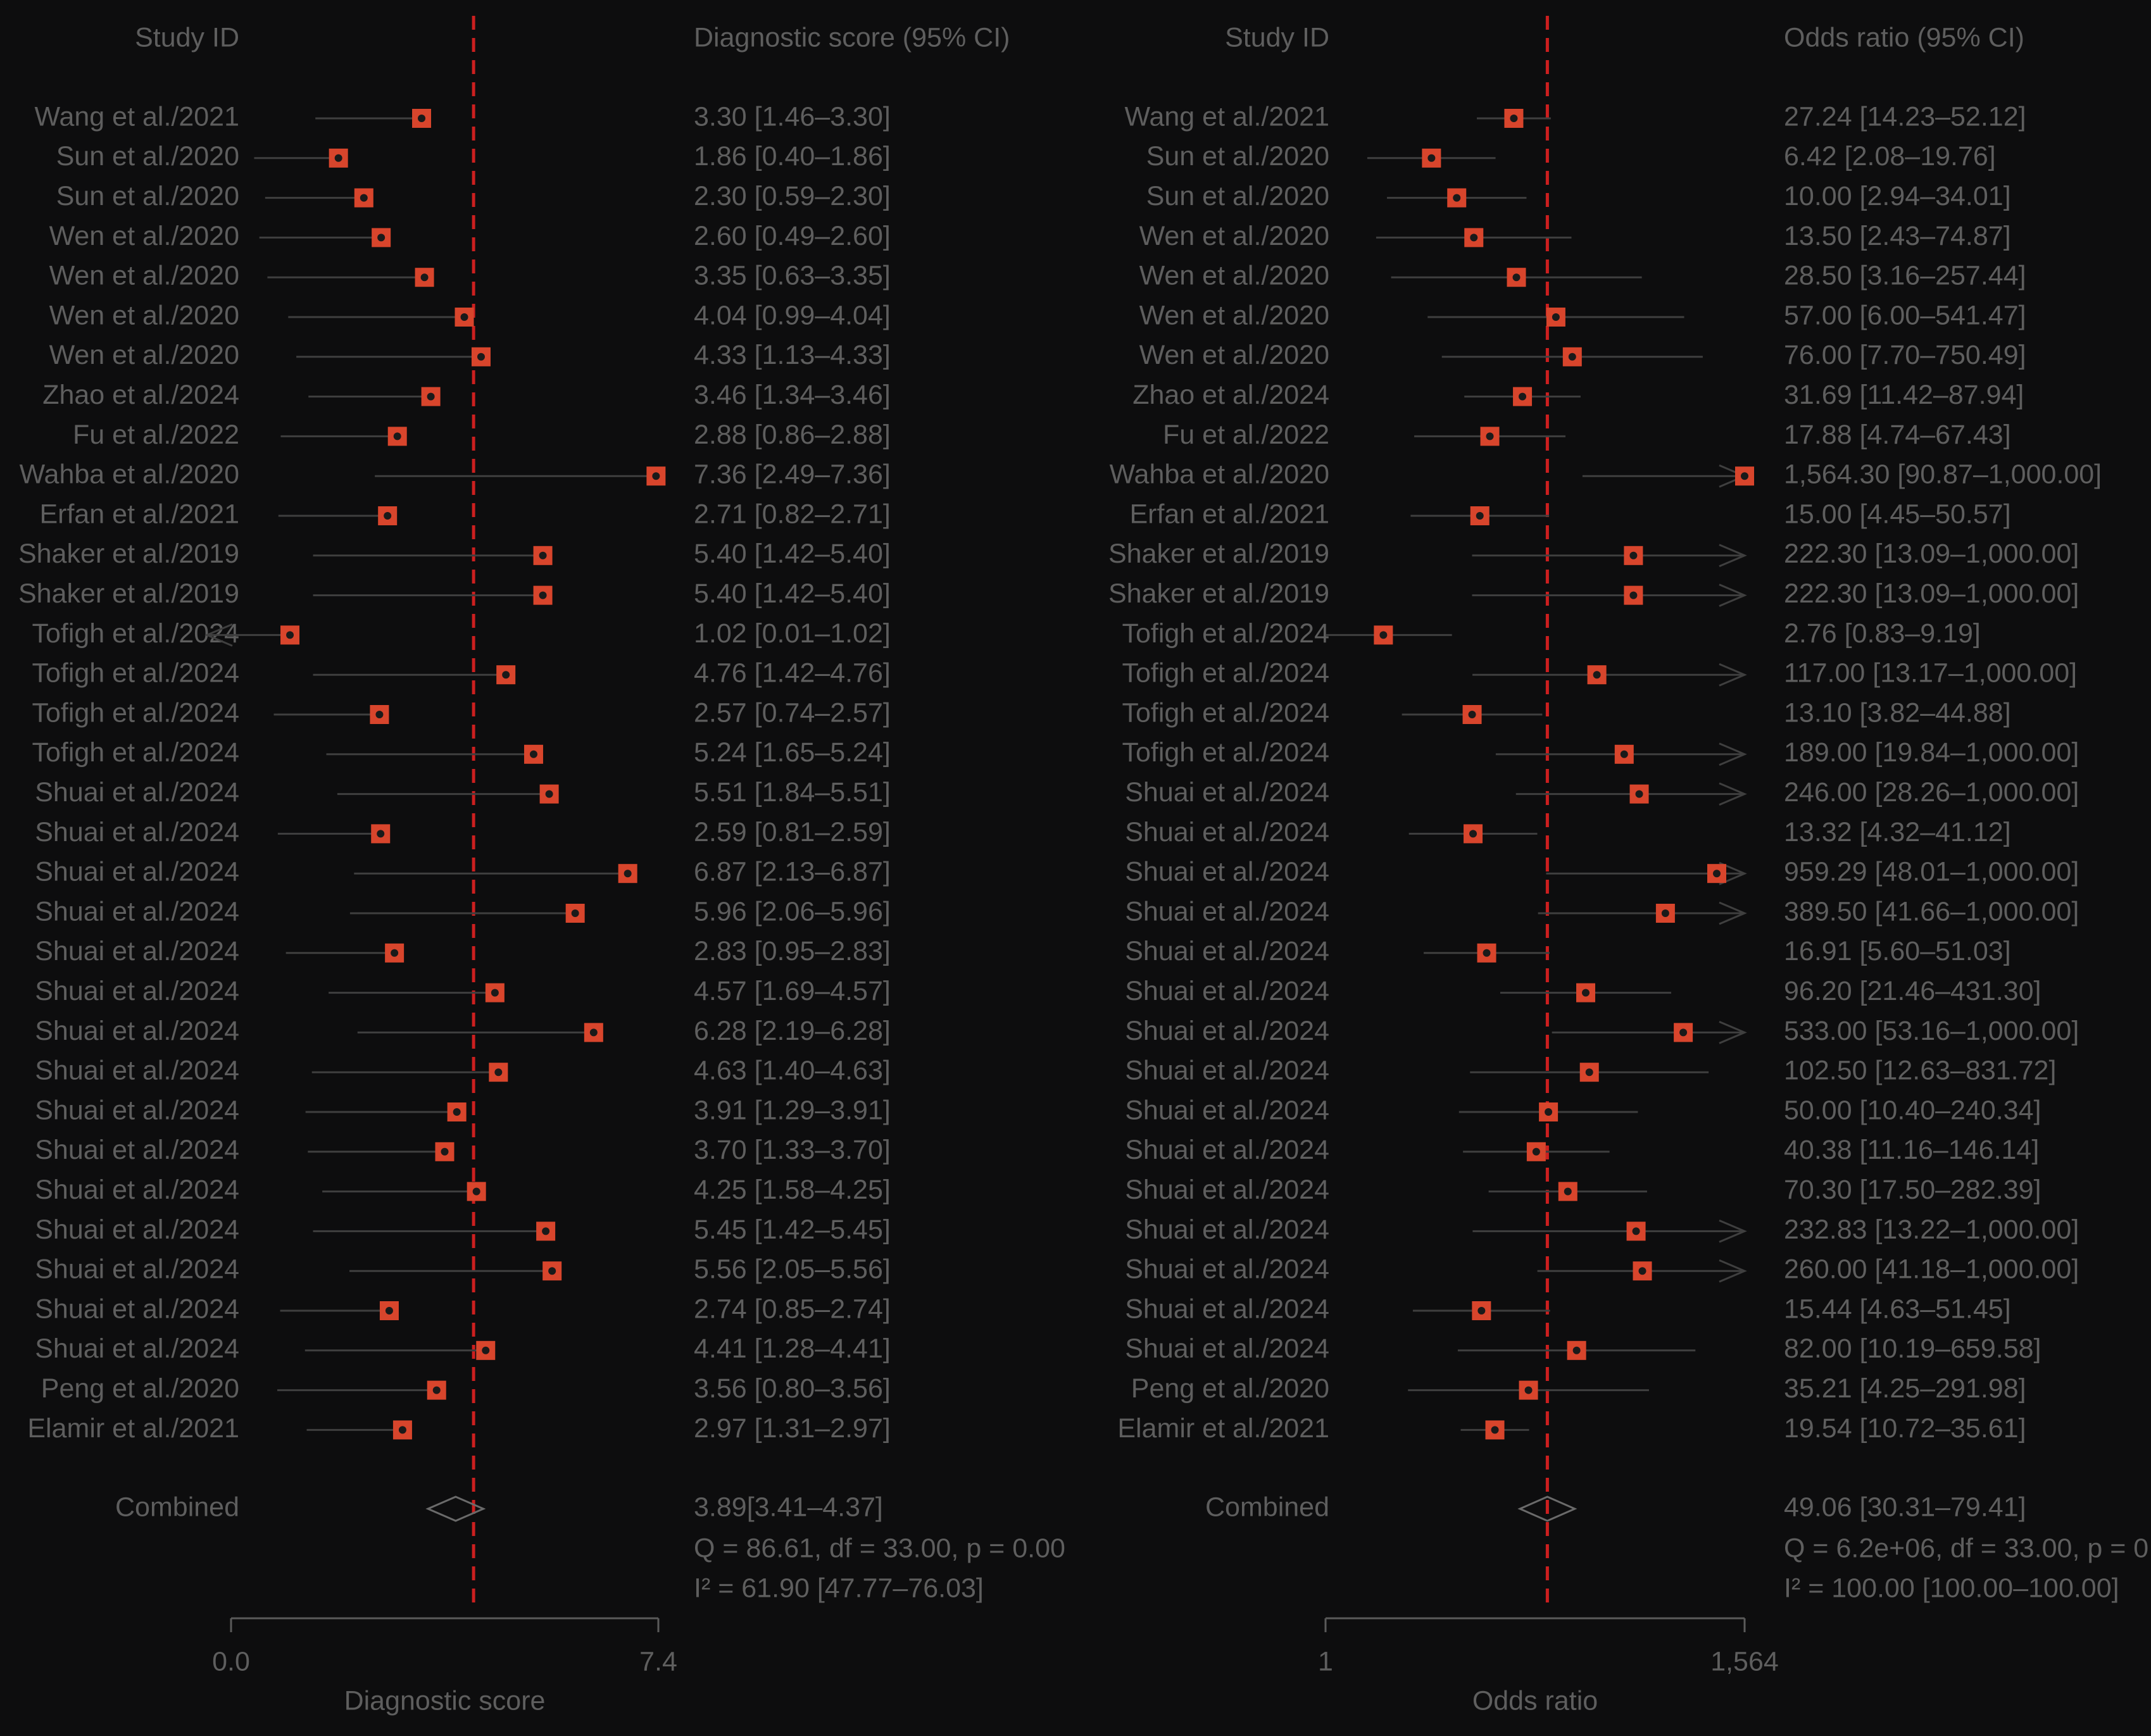 The width and height of the screenshot is (2151, 1736). I want to click on panel1-study-label: Shaker et al./2019, so click(128, 593).